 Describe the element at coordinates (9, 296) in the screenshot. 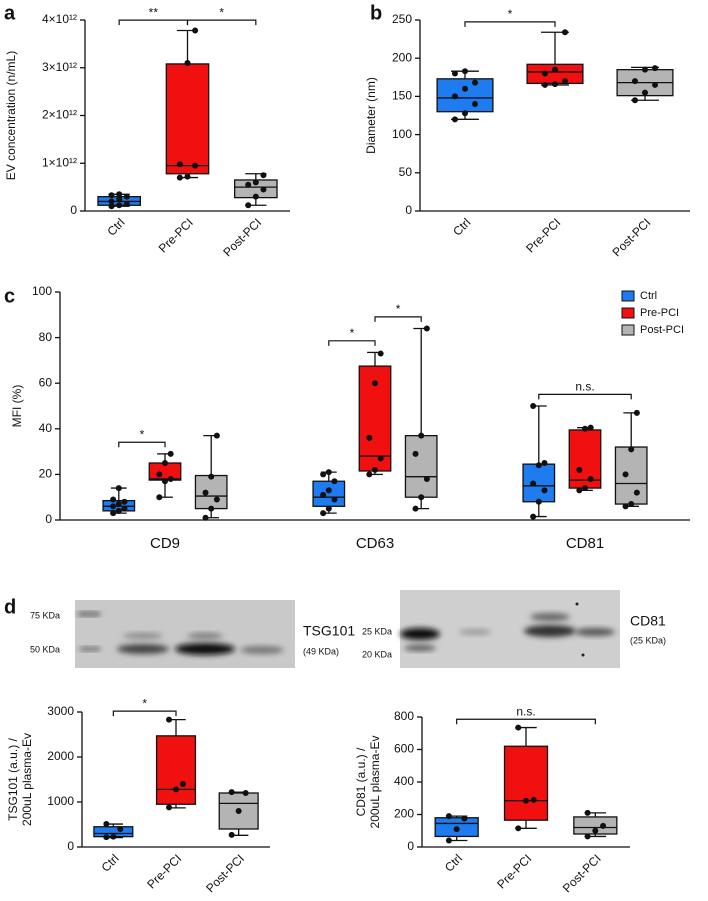

I see `panel-letter: c` at that location.